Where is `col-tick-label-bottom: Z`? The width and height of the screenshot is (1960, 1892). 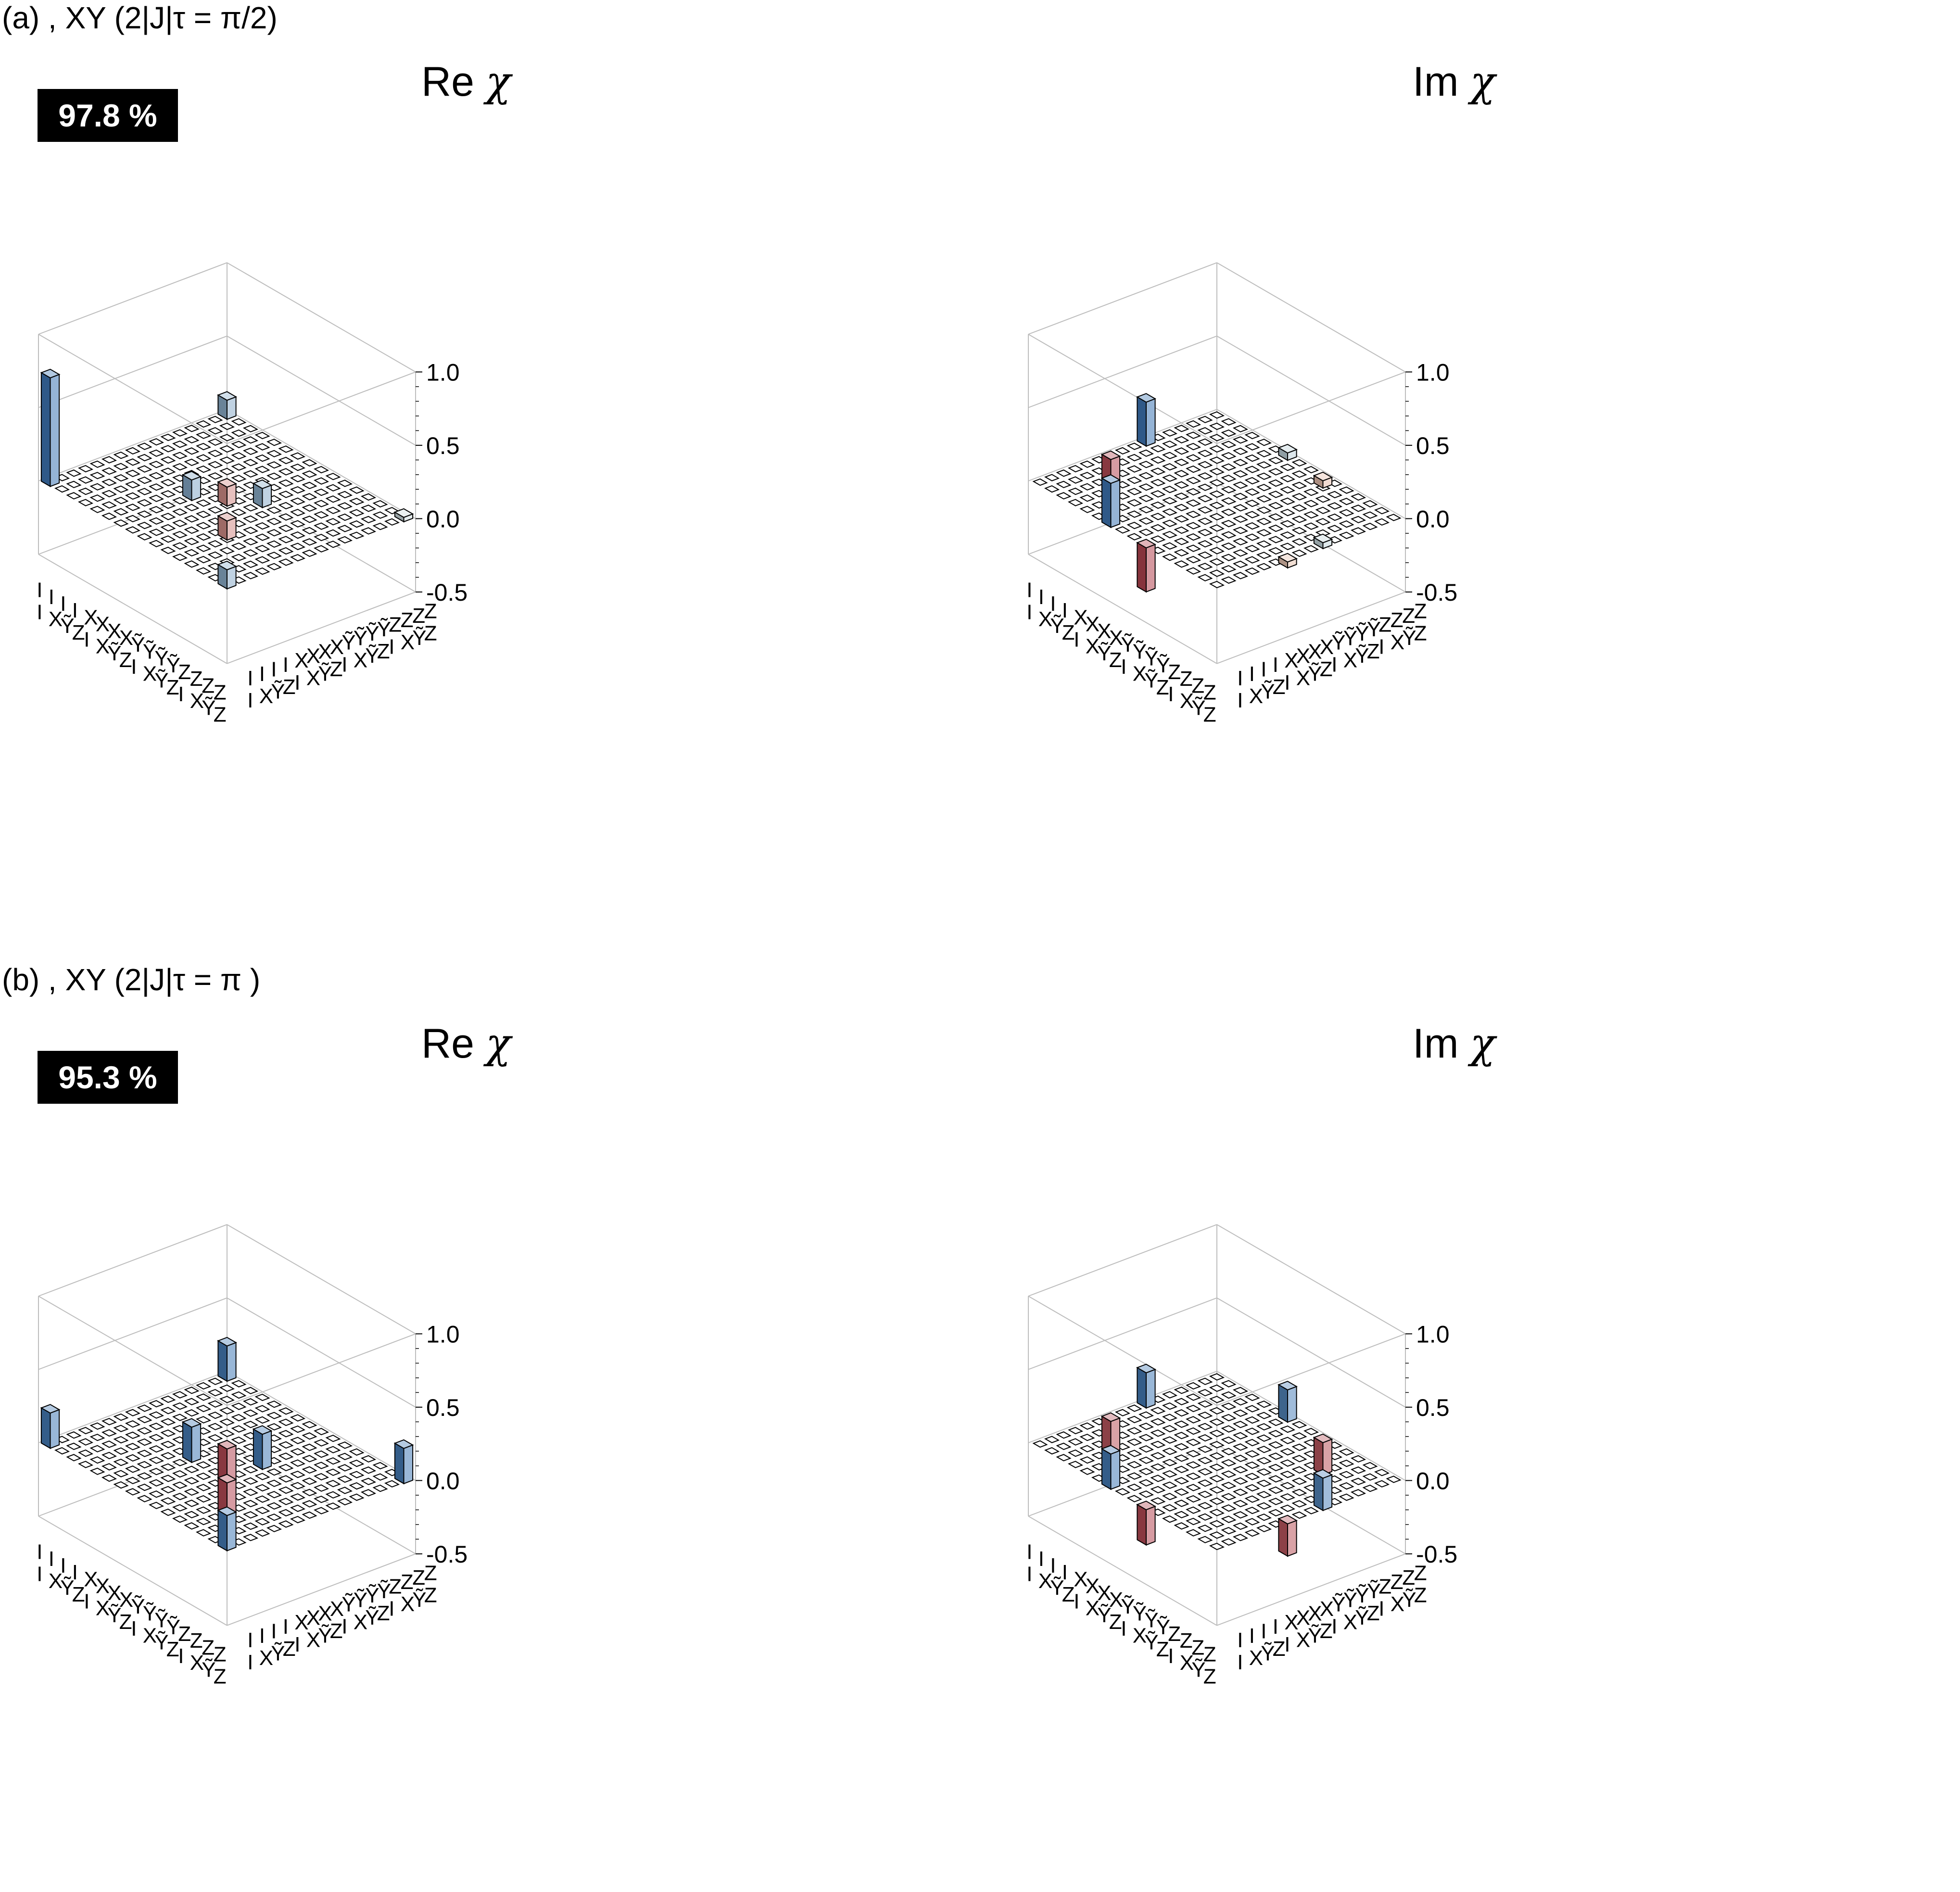
col-tick-label-bottom: Z is located at coordinates (1420, 633).